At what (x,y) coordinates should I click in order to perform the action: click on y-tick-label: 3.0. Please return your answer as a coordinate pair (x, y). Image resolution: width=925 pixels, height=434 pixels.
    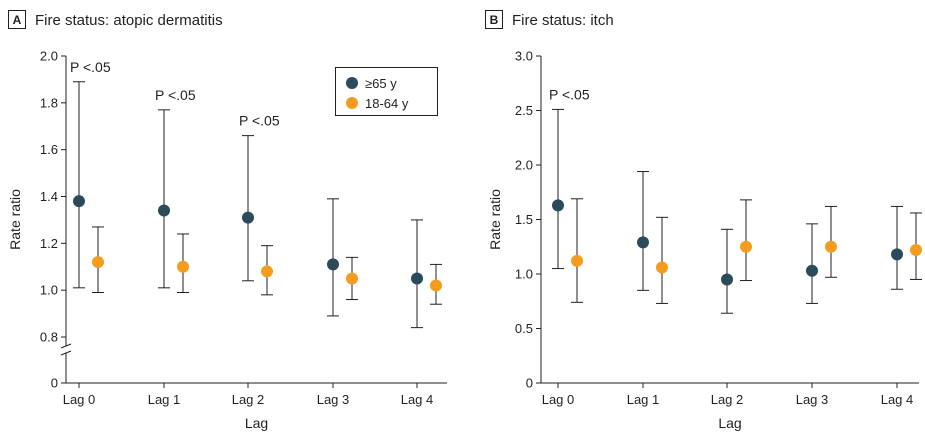
    Looking at the image, I should click on (524, 56).